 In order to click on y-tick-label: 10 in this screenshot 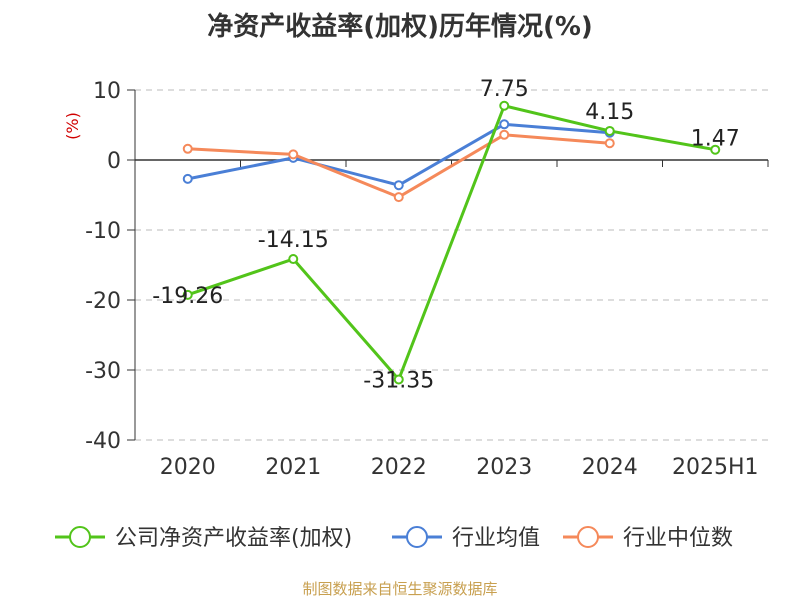, I will do `click(107, 91)`.